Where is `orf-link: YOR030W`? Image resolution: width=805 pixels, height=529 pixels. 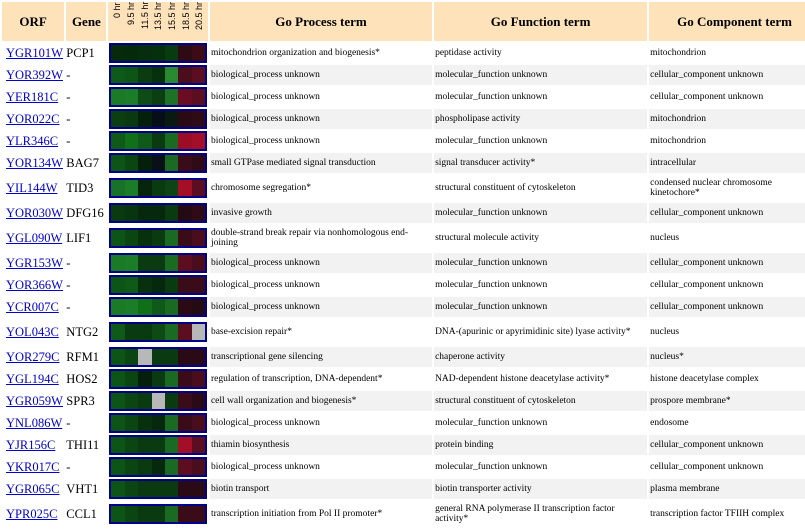 orf-link: YOR030W is located at coordinates (34, 212).